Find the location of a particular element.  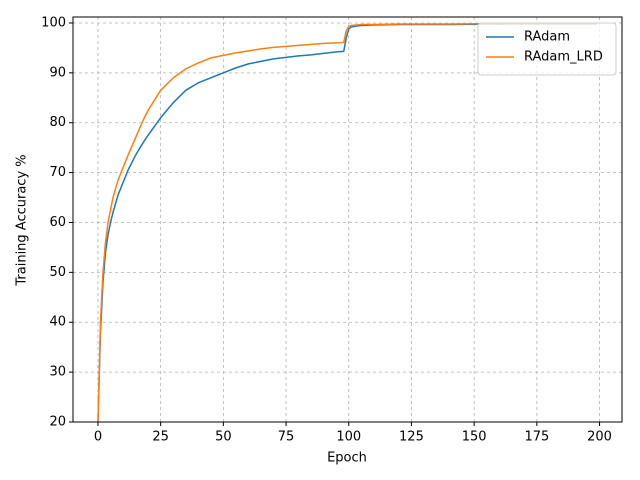

legend-box is located at coordinates (547, 49).